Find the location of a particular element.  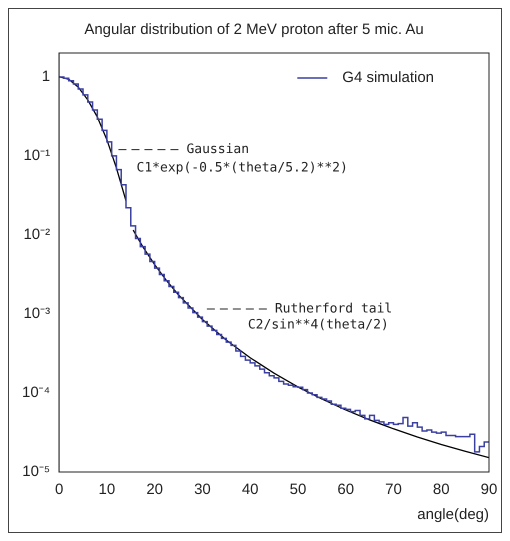

chart-title: Angular distribution of 2 MeV proton after 5 mic. Au is located at coordinates (254, 29).